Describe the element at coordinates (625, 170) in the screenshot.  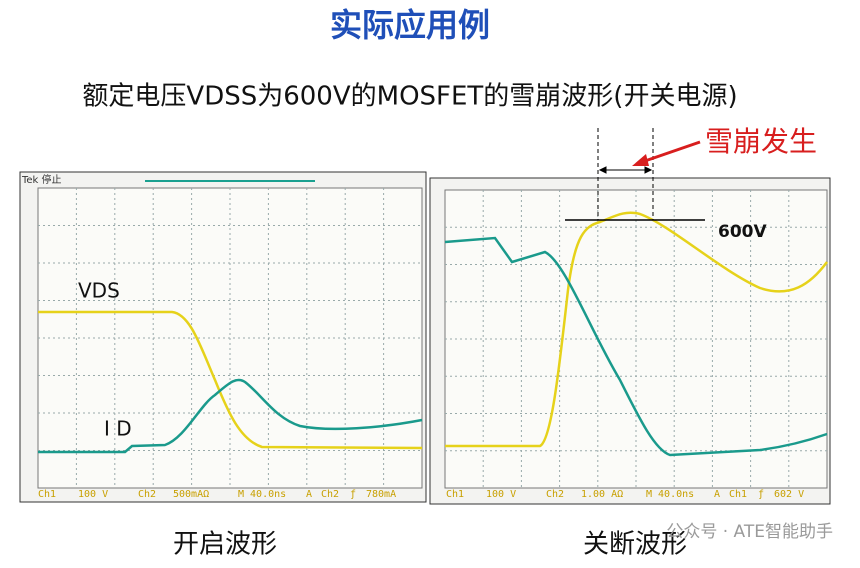
I see `span-arrow` at that location.